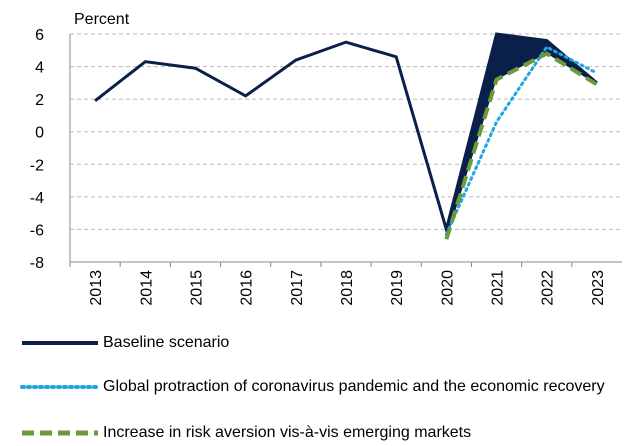 The height and width of the screenshot is (446, 644). What do you see at coordinates (196, 288) in the screenshot?
I see `x-tick-label: 2015` at bounding box center [196, 288].